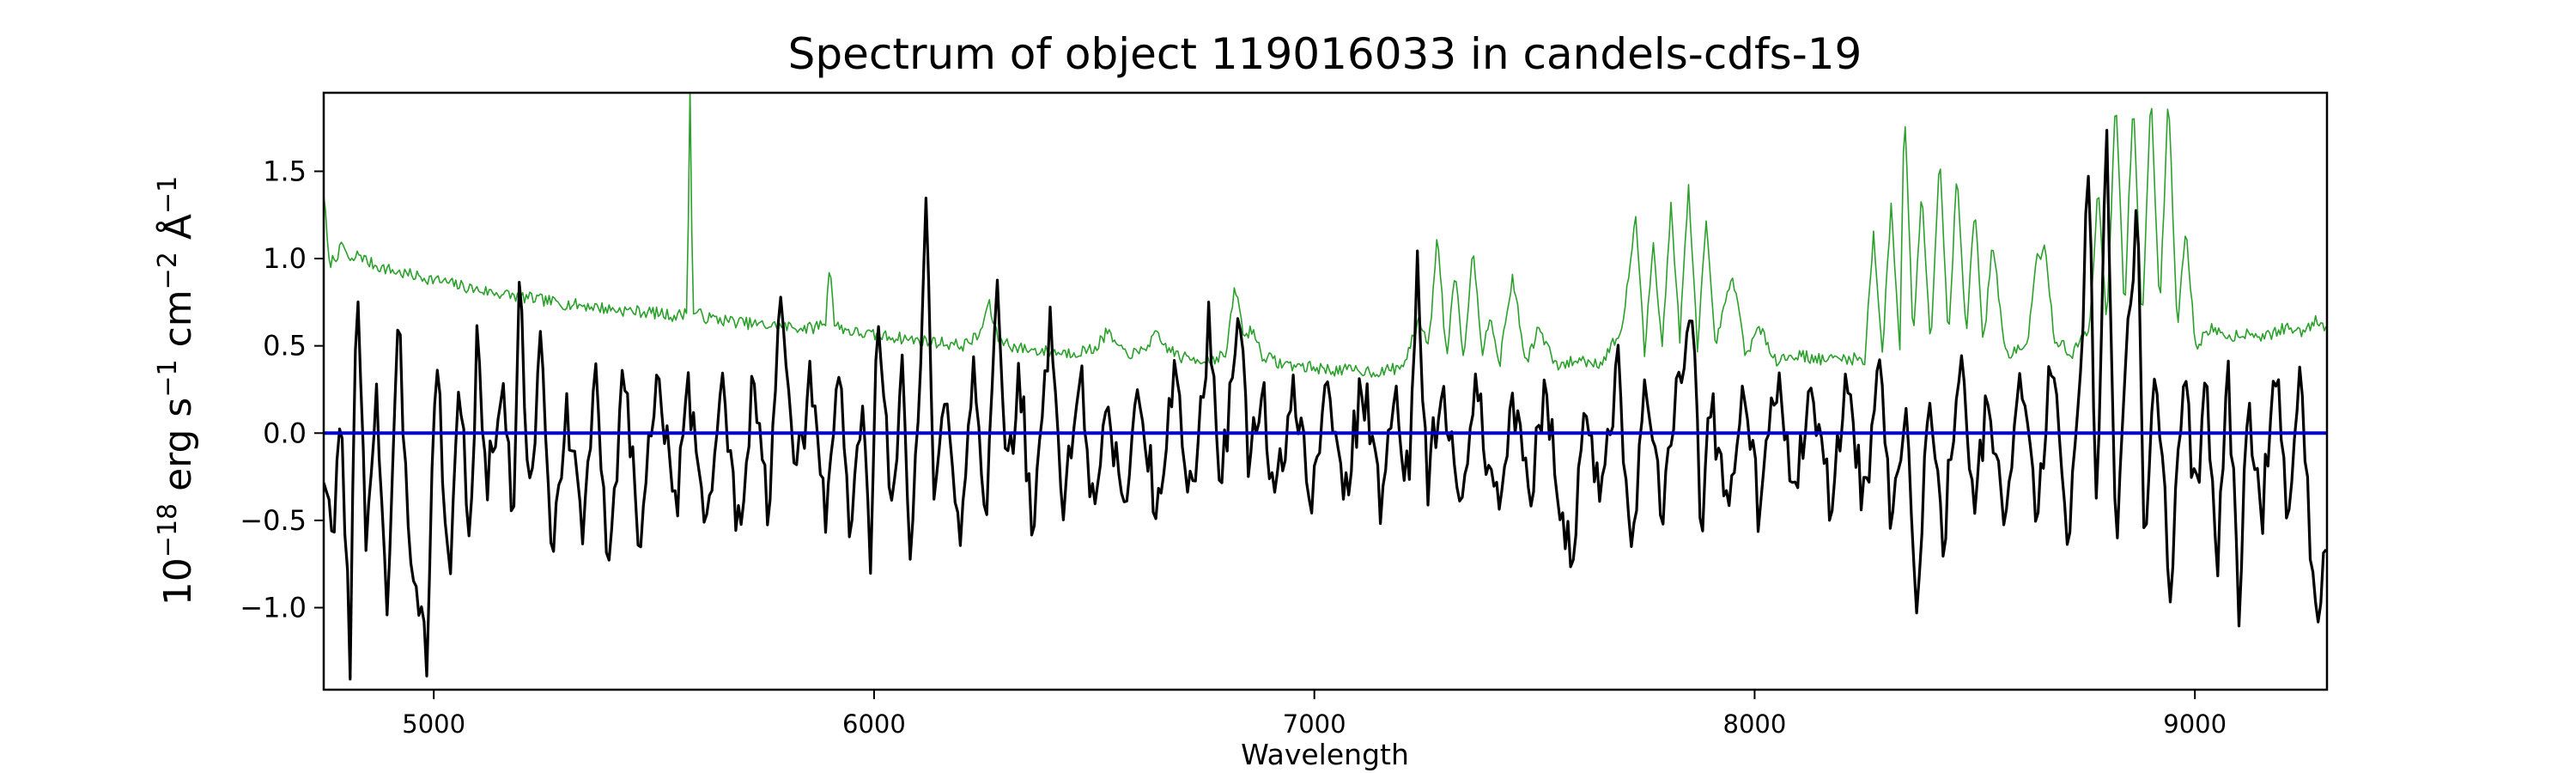 The image size is (2576, 773). Describe the element at coordinates (273, 520) in the screenshot. I see `y-tick-label: −0.5` at that location.